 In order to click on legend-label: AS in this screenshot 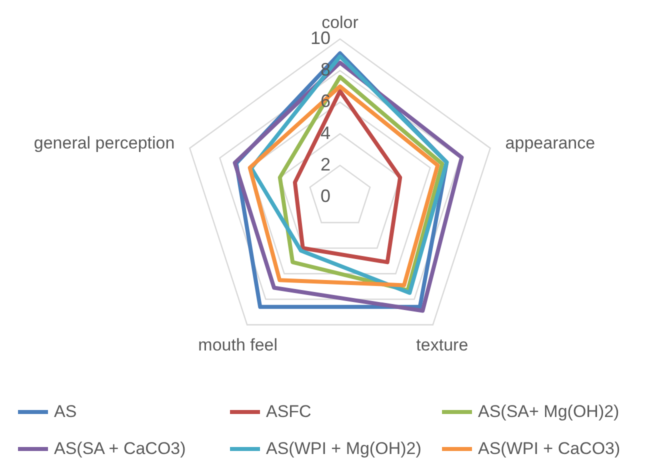, I will do `click(65, 411)`.